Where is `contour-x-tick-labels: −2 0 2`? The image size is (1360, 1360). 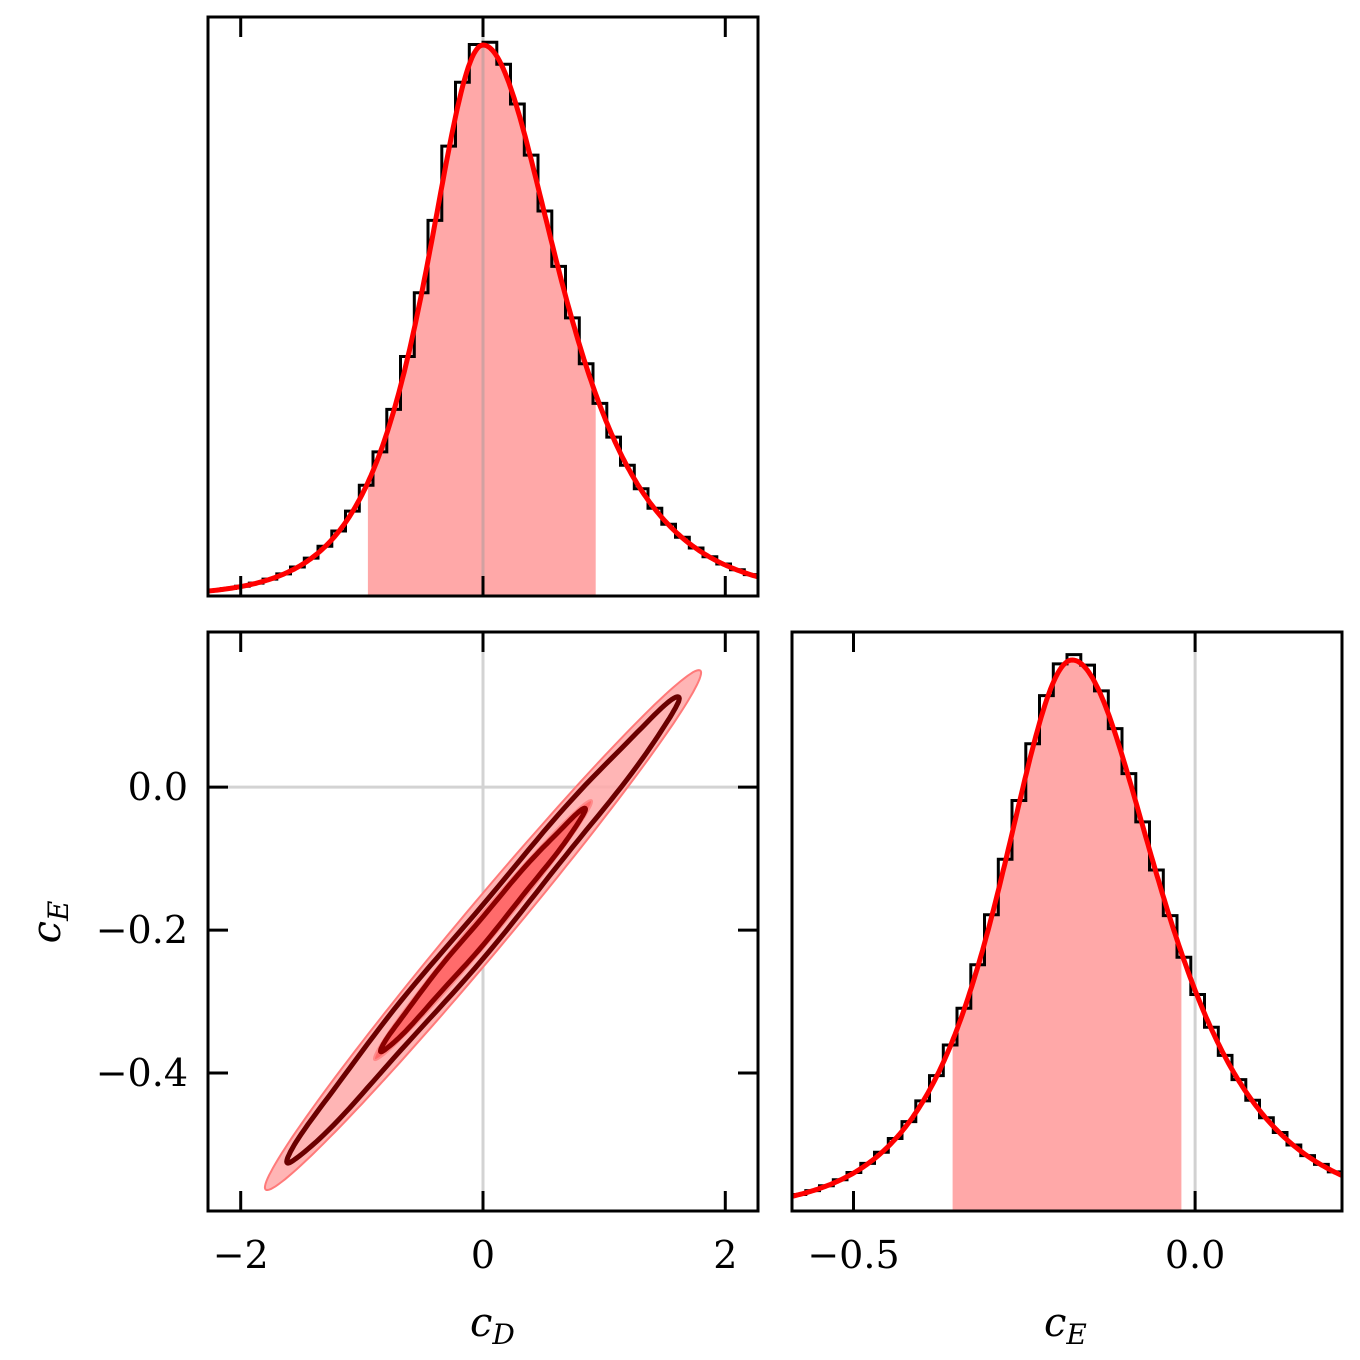
contour-x-tick-labels: −2 0 2 is located at coordinates (475, 1255).